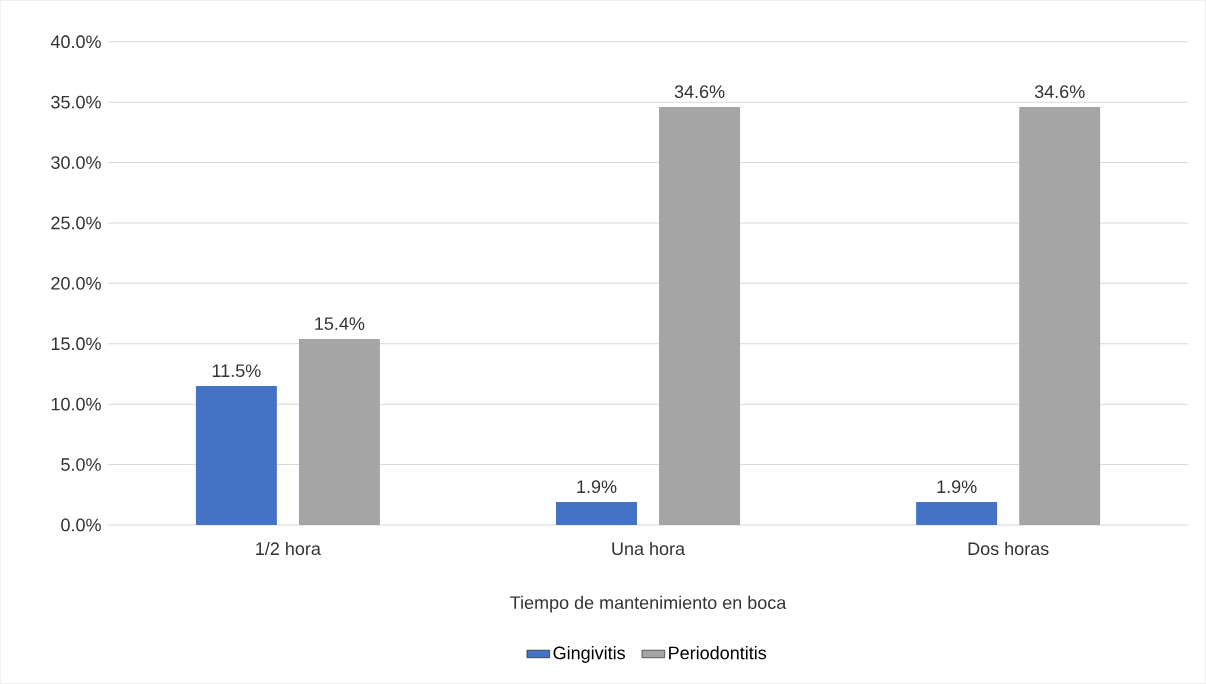 Image resolution: width=1206 pixels, height=684 pixels. What do you see at coordinates (236, 371) in the screenshot?
I see `data-label: 11.5%` at bounding box center [236, 371].